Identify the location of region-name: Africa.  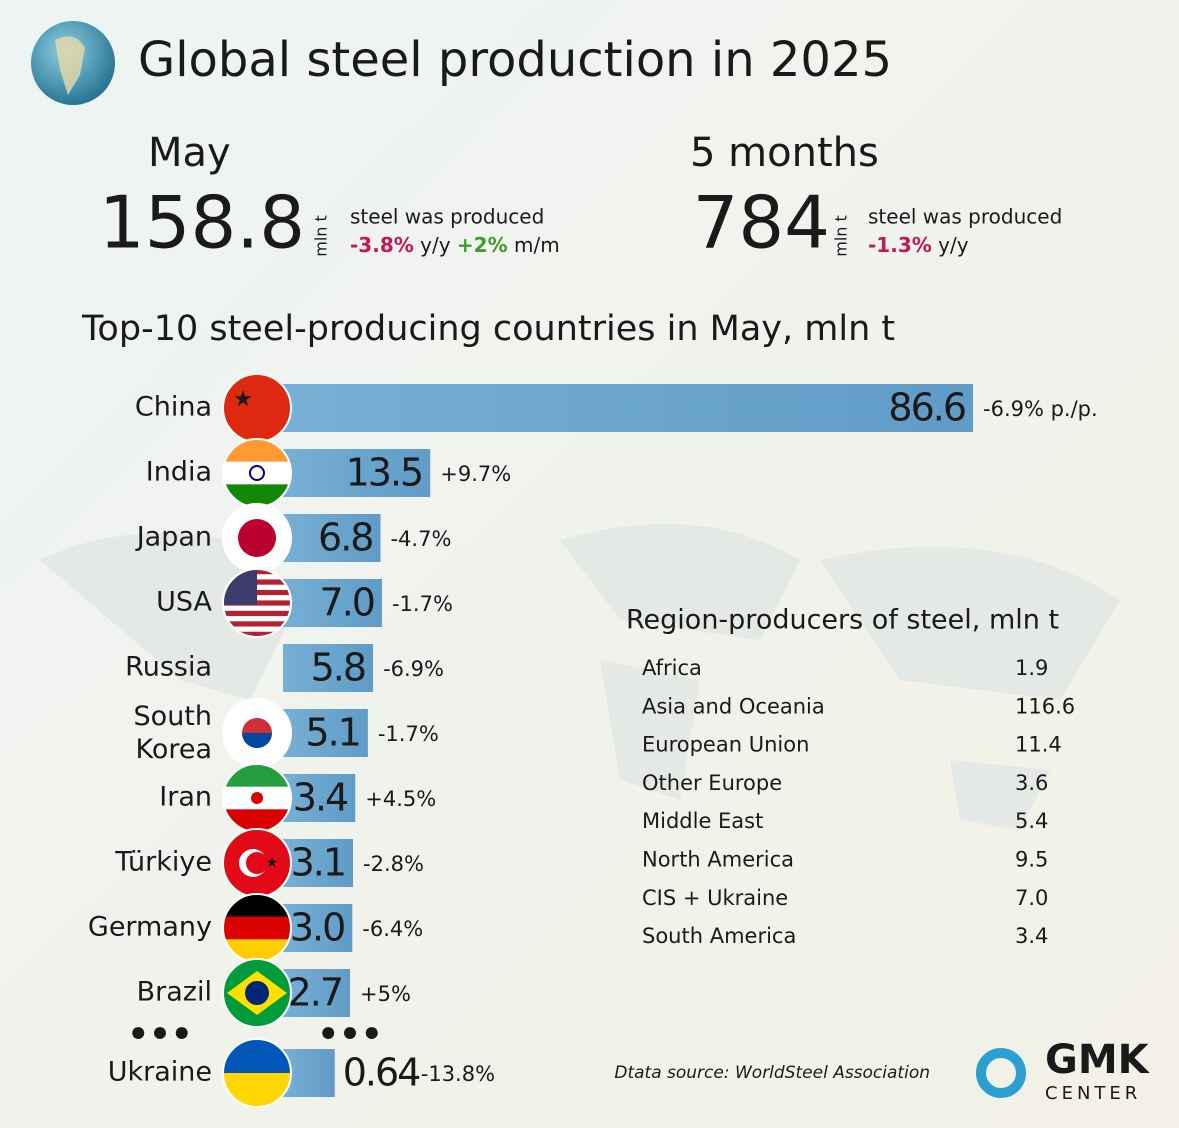
(672, 668).